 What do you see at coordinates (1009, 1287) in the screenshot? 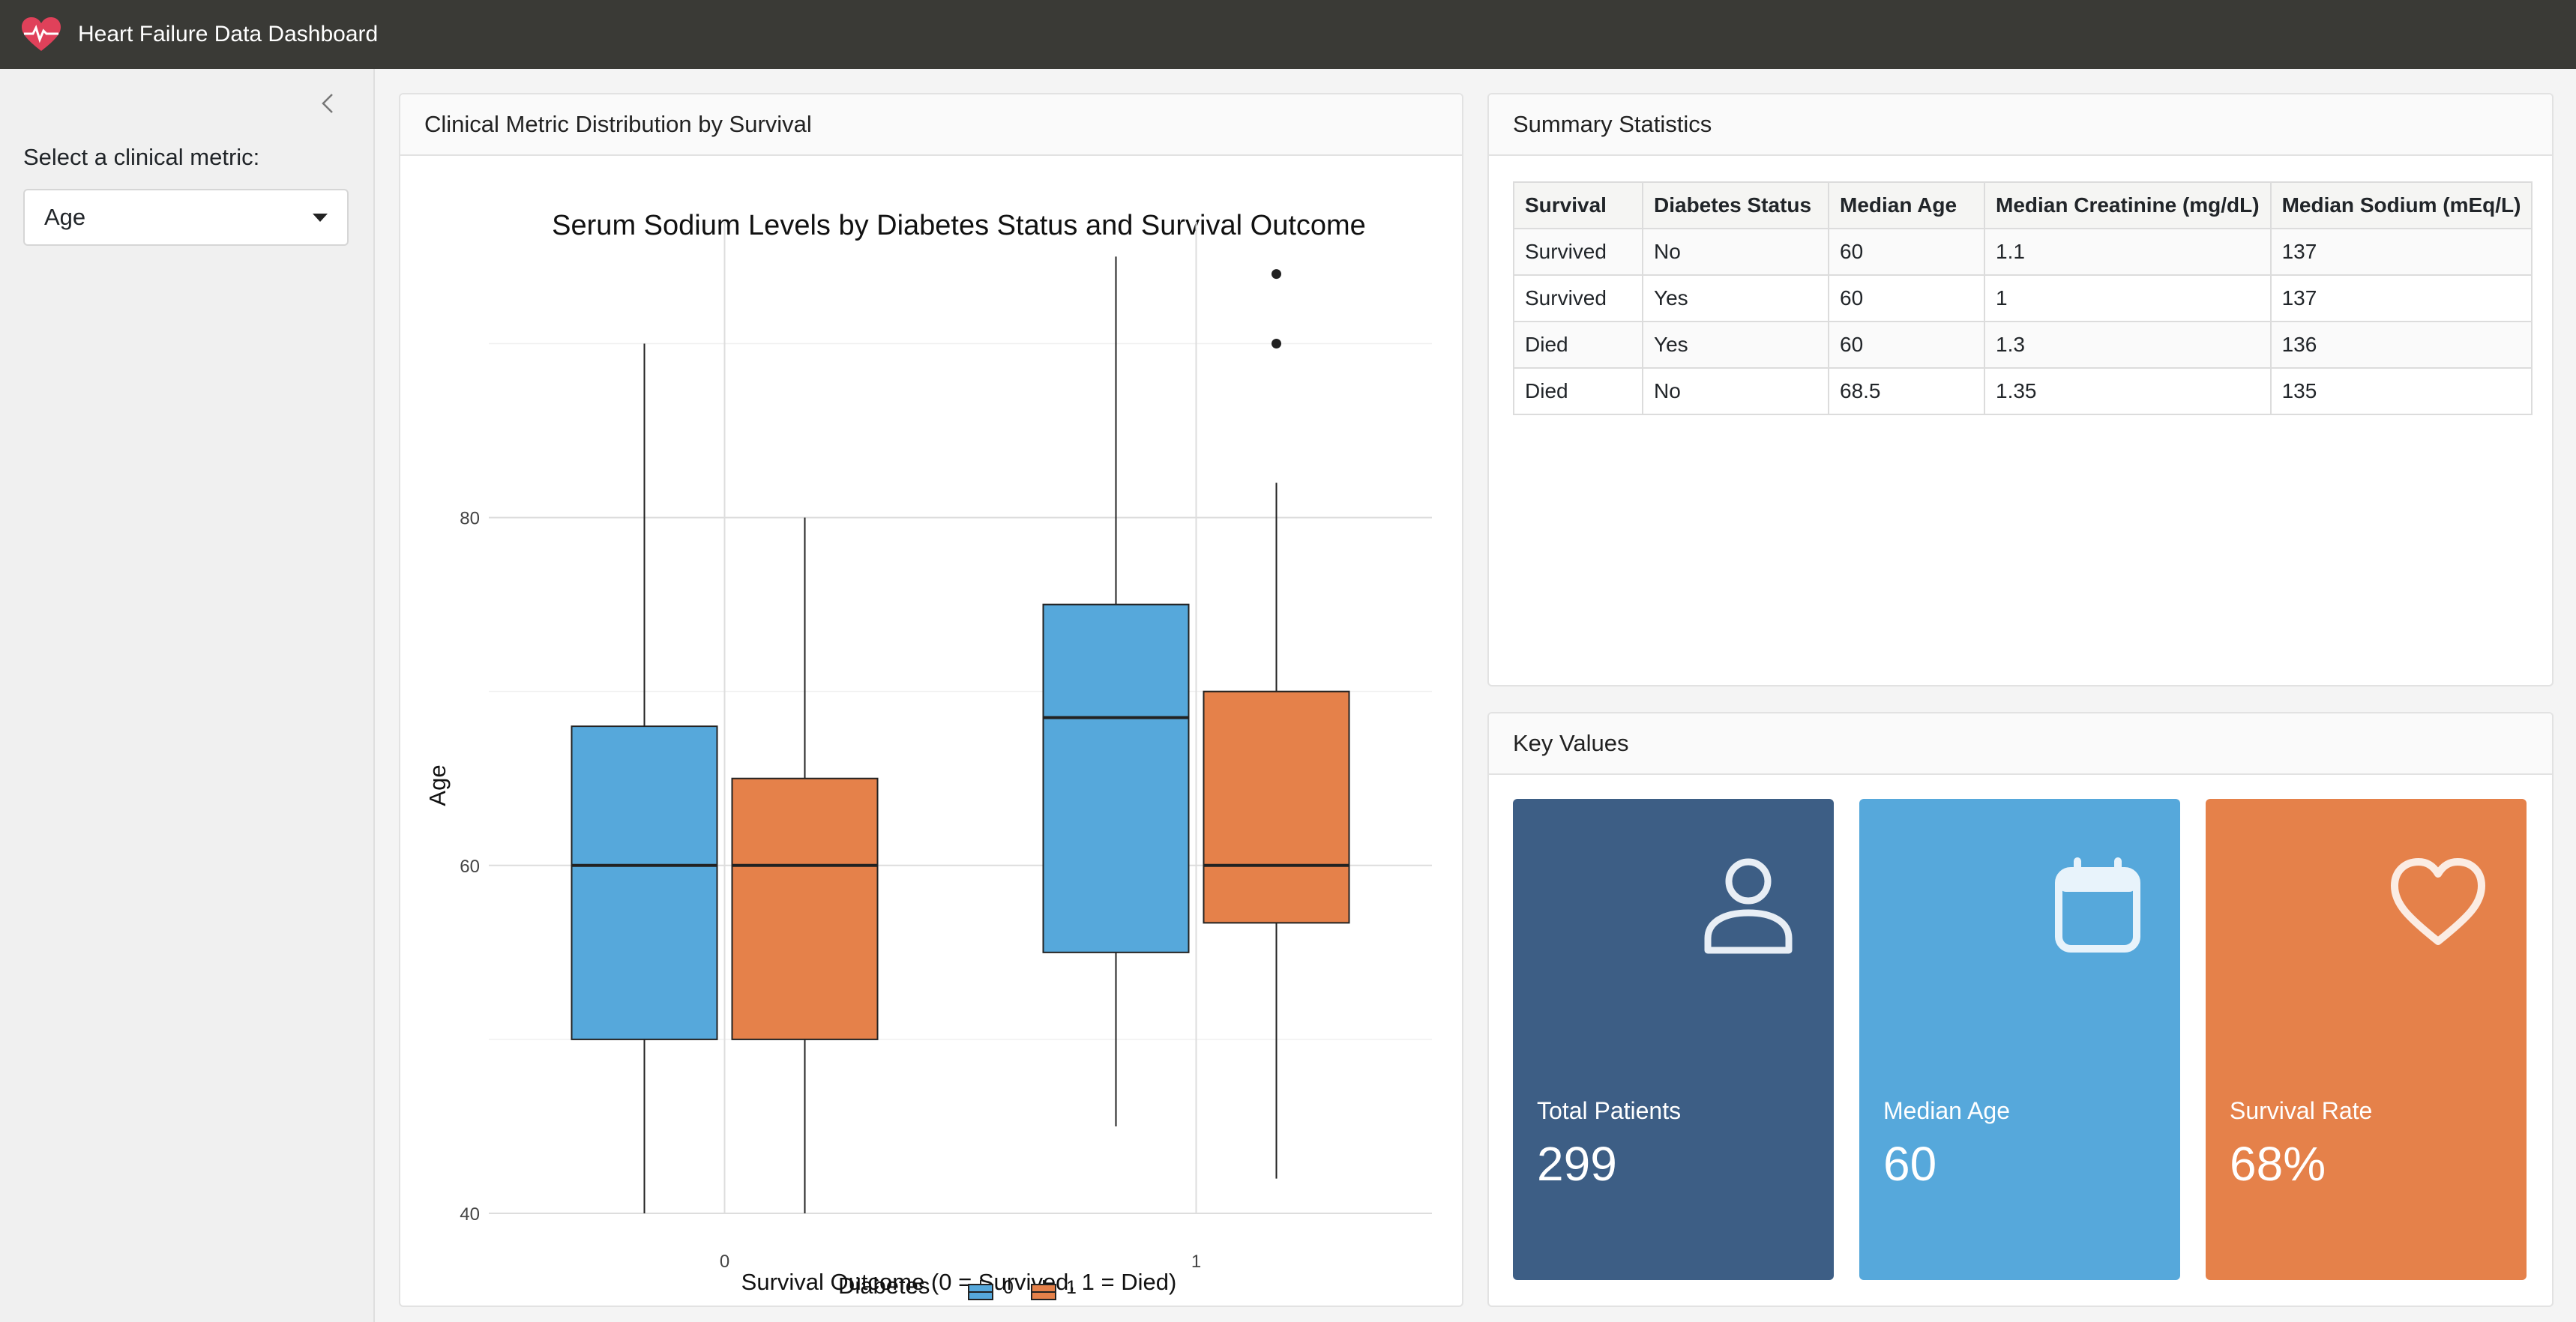
I see `legend-label: 0` at bounding box center [1009, 1287].